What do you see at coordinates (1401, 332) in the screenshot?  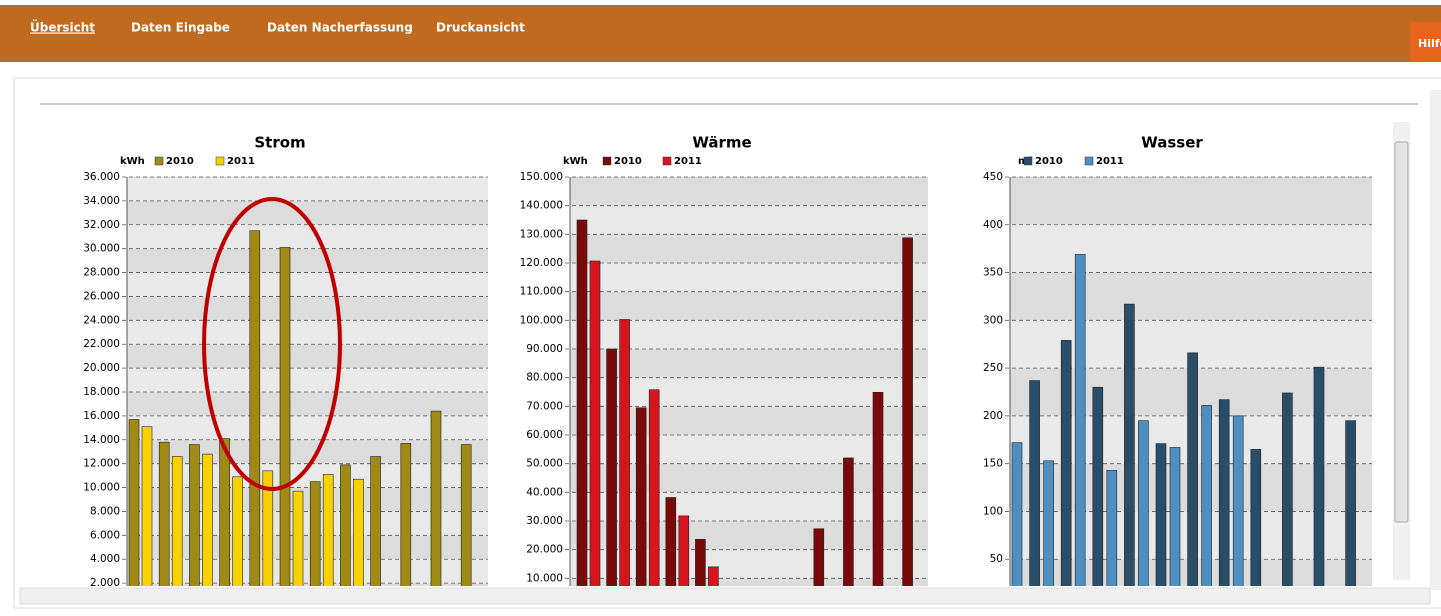 I see `scroll-thumb` at bounding box center [1401, 332].